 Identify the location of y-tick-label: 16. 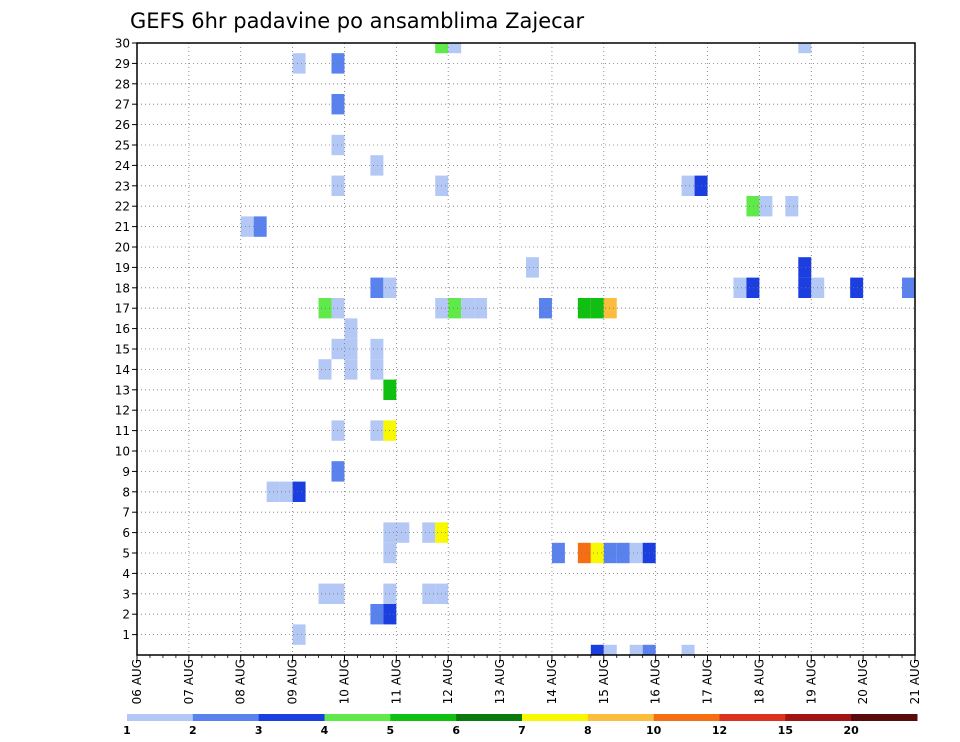
(122, 329).